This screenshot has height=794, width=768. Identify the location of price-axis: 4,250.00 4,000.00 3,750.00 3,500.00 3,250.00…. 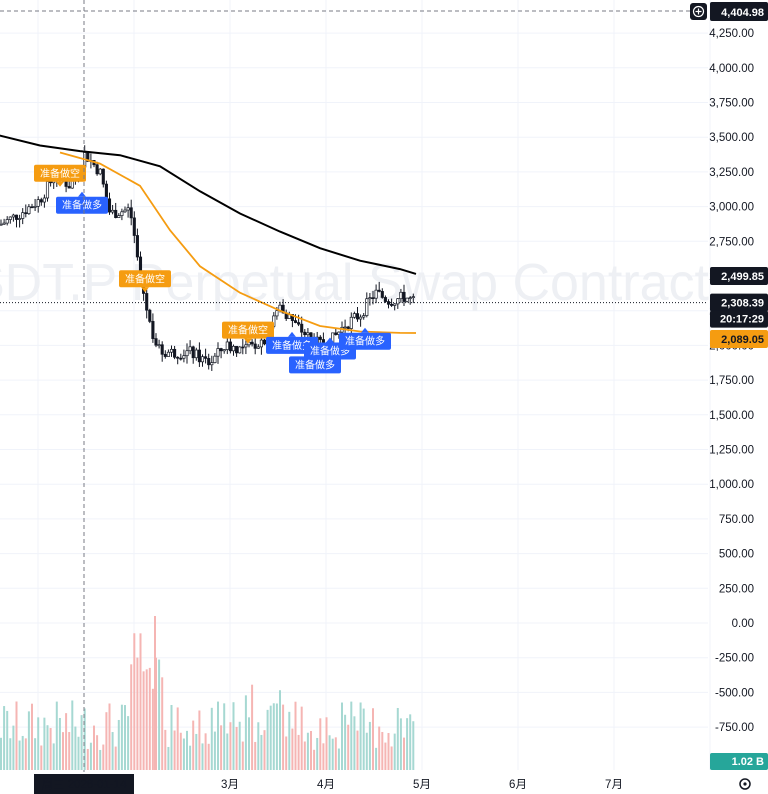
(731, 381).